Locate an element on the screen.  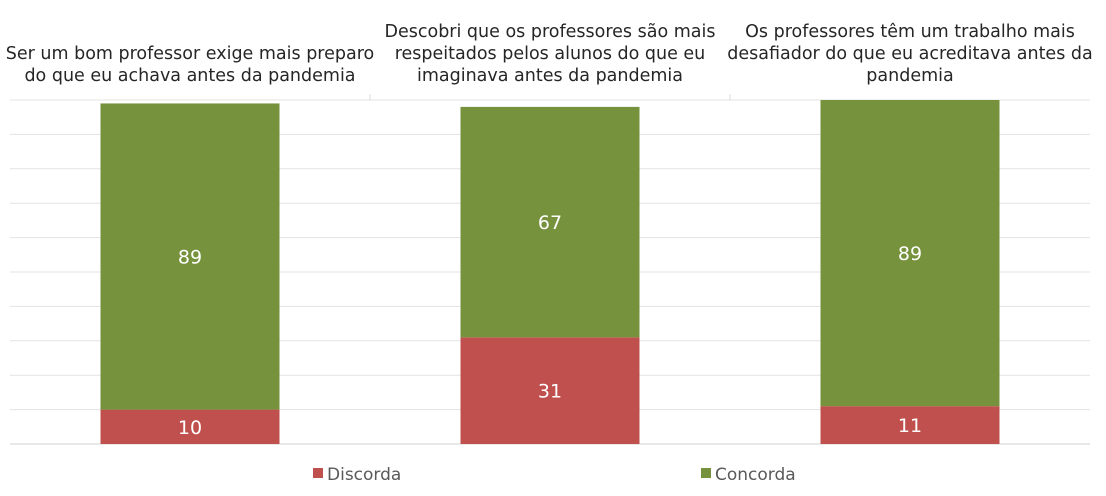
data-label: 11 is located at coordinates (910, 426).